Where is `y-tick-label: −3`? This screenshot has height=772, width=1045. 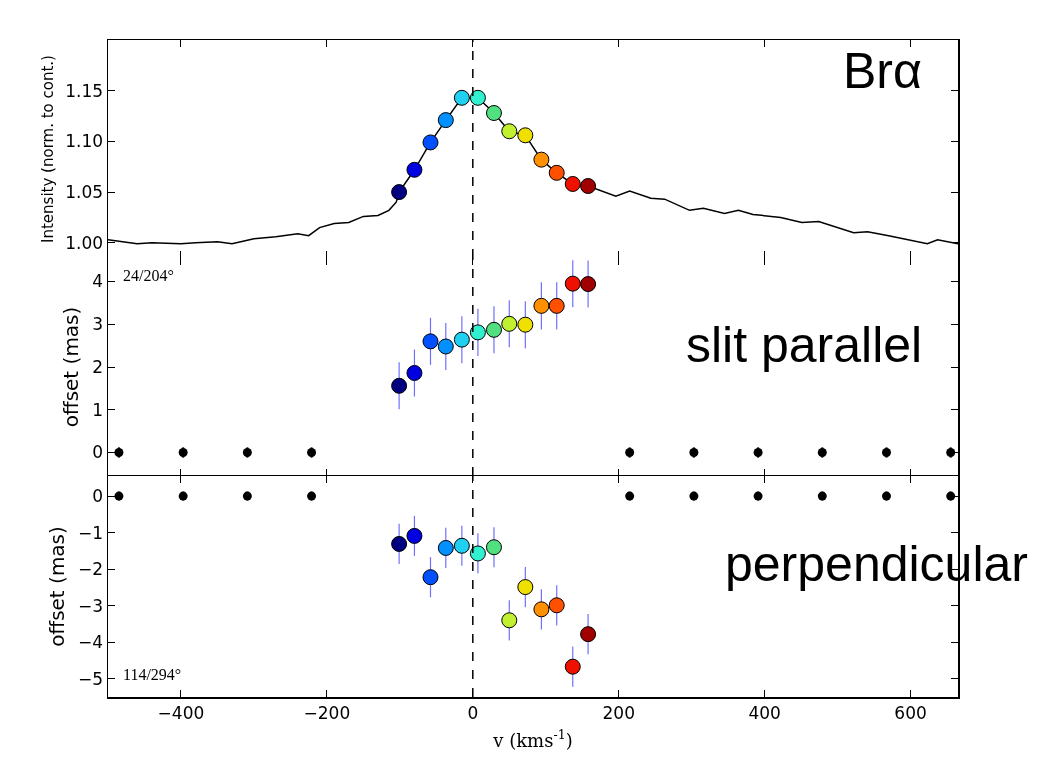 y-tick-label: −3 is located at coordinates (91, 605).